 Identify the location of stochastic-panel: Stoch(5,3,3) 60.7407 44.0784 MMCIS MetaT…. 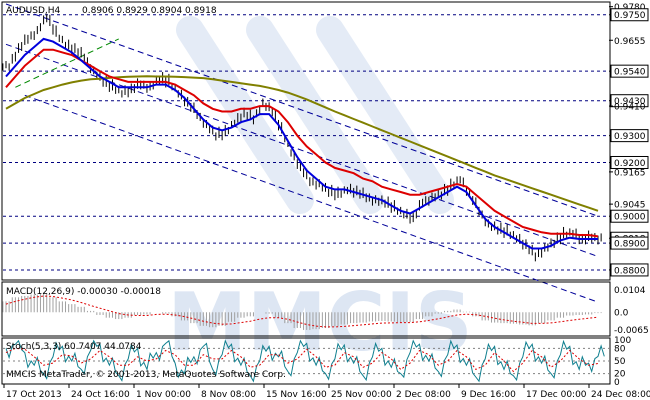
(306, 361).